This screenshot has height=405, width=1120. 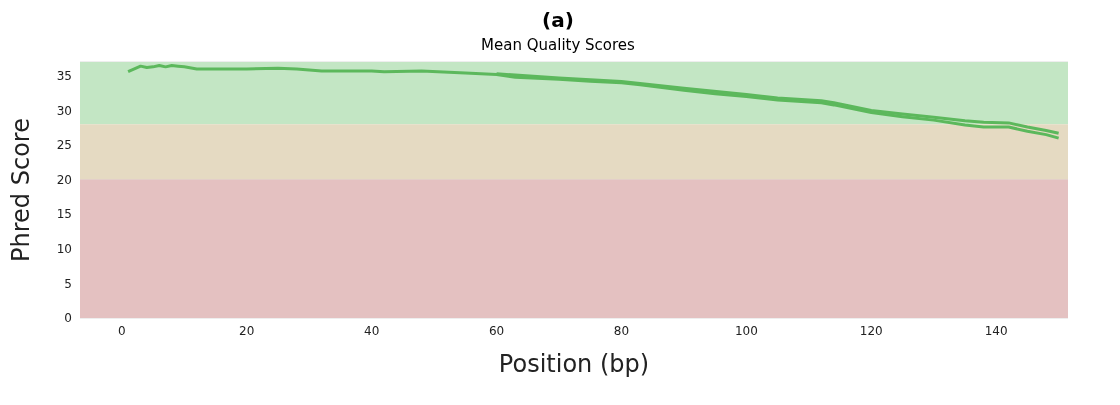 What do you see at coordinates (558, 46) in the screenshot?
I see `chart-title: Mean Quality Scores` at bounding box center [558, 46].